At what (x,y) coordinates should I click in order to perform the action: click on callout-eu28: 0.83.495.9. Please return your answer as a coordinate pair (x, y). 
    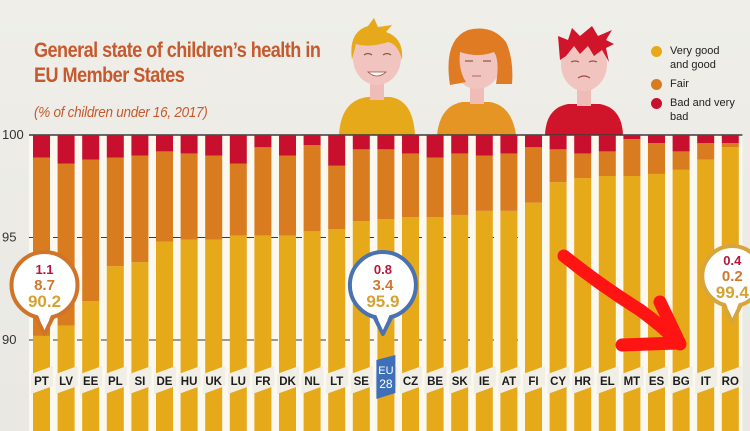
    Looking at the image, I should click on (382, 293).